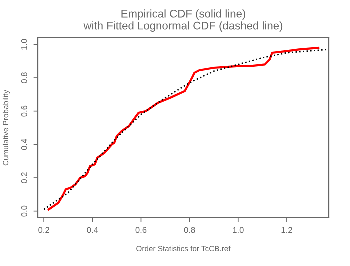 The height and width of the screenshot is (266, 350). Describe the element at coordinates (238, 230) in the screenshot. I see `x-tick-label: 1.0` at that location.